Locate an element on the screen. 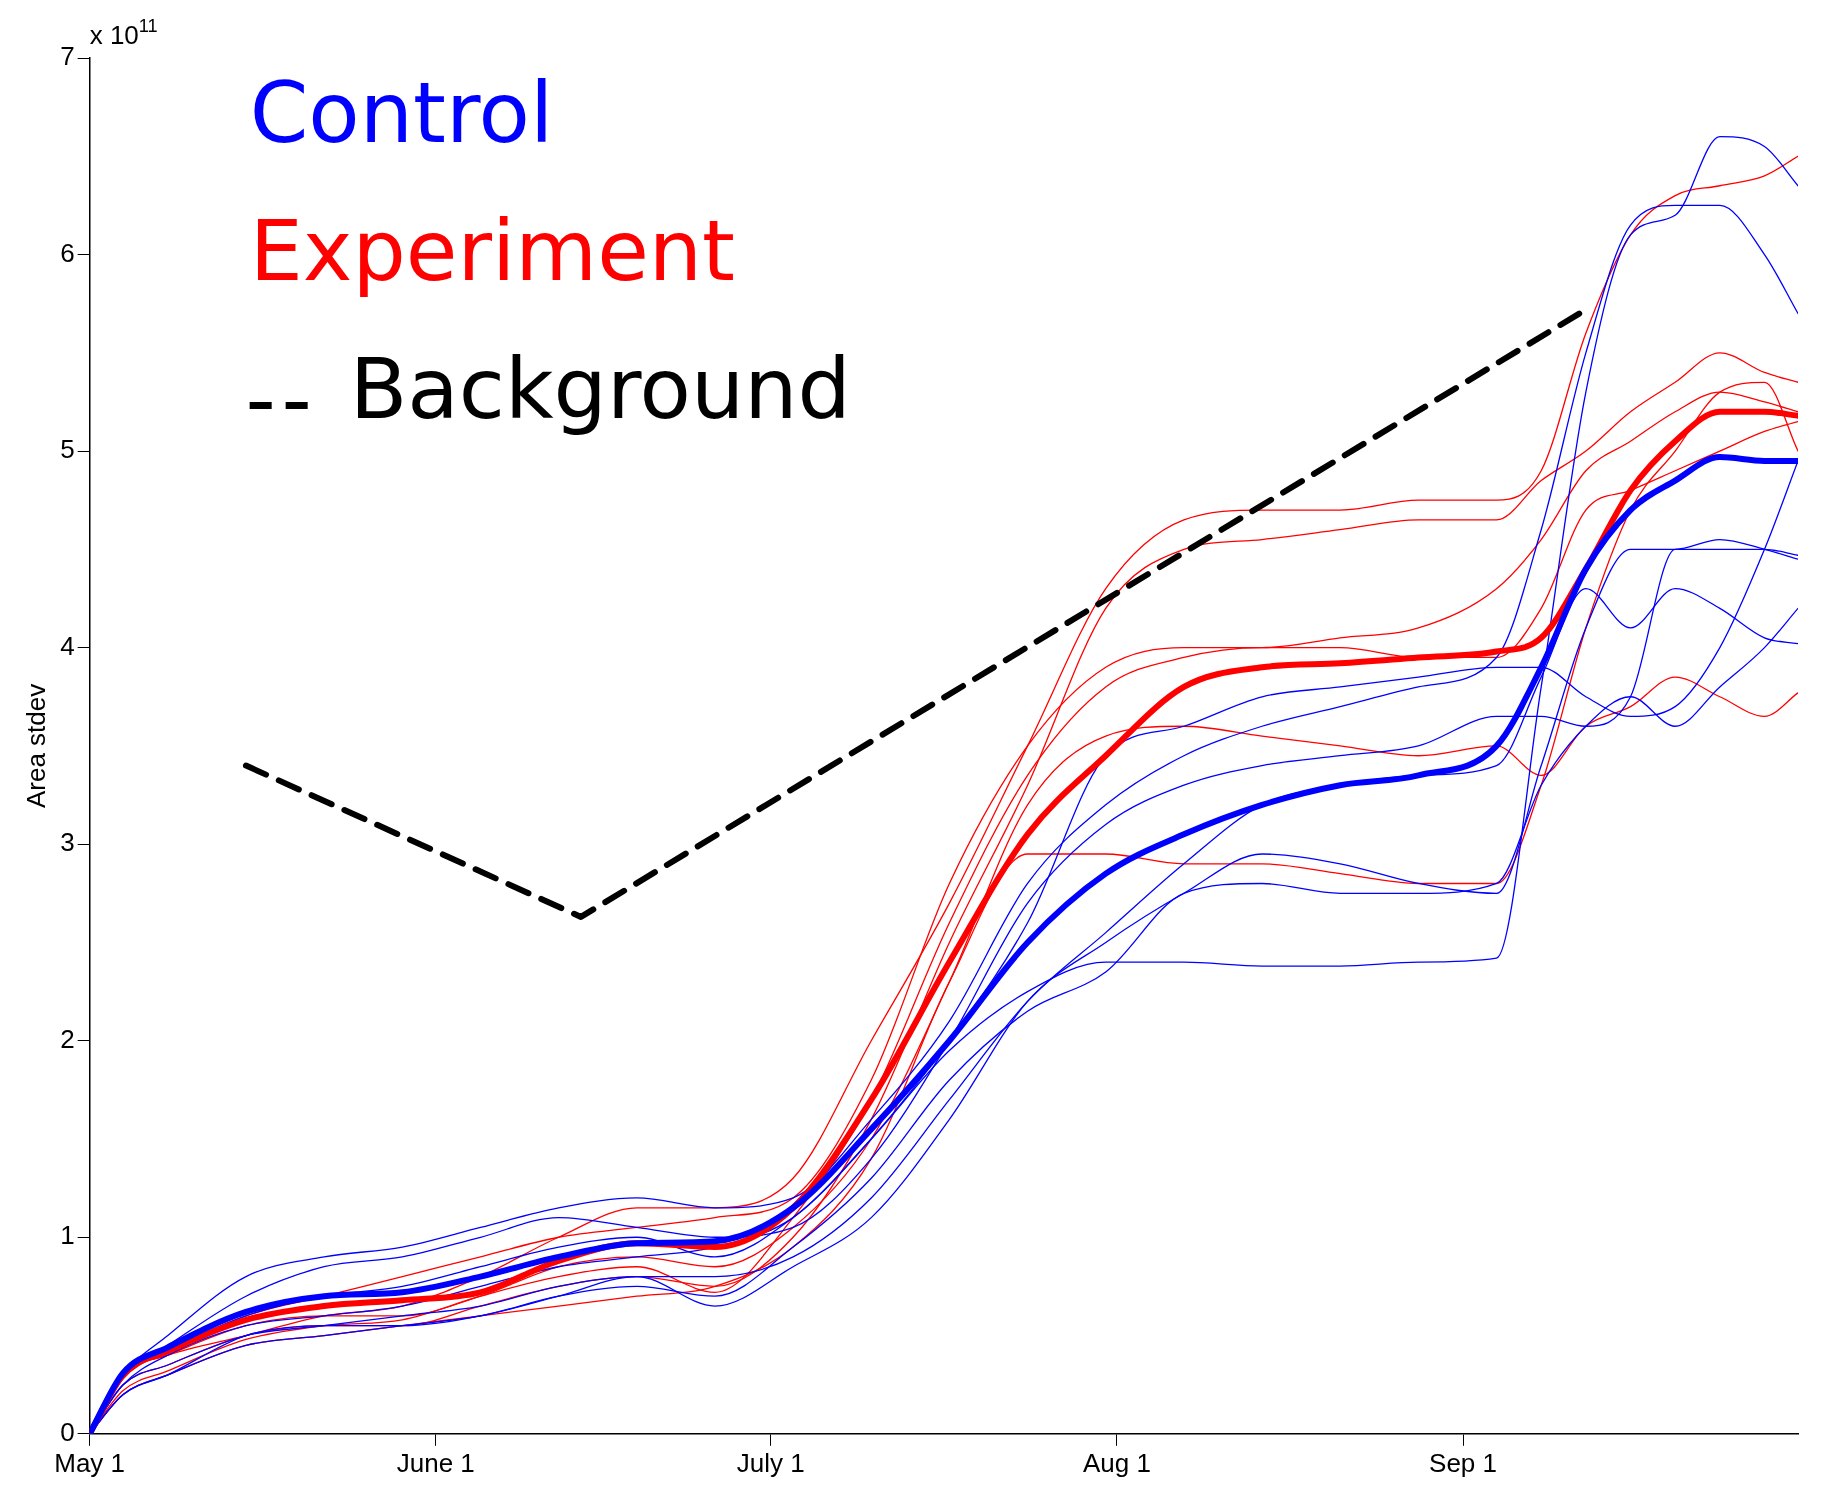  x-tick-label: July 1 is located at coordinates (770, 1462).